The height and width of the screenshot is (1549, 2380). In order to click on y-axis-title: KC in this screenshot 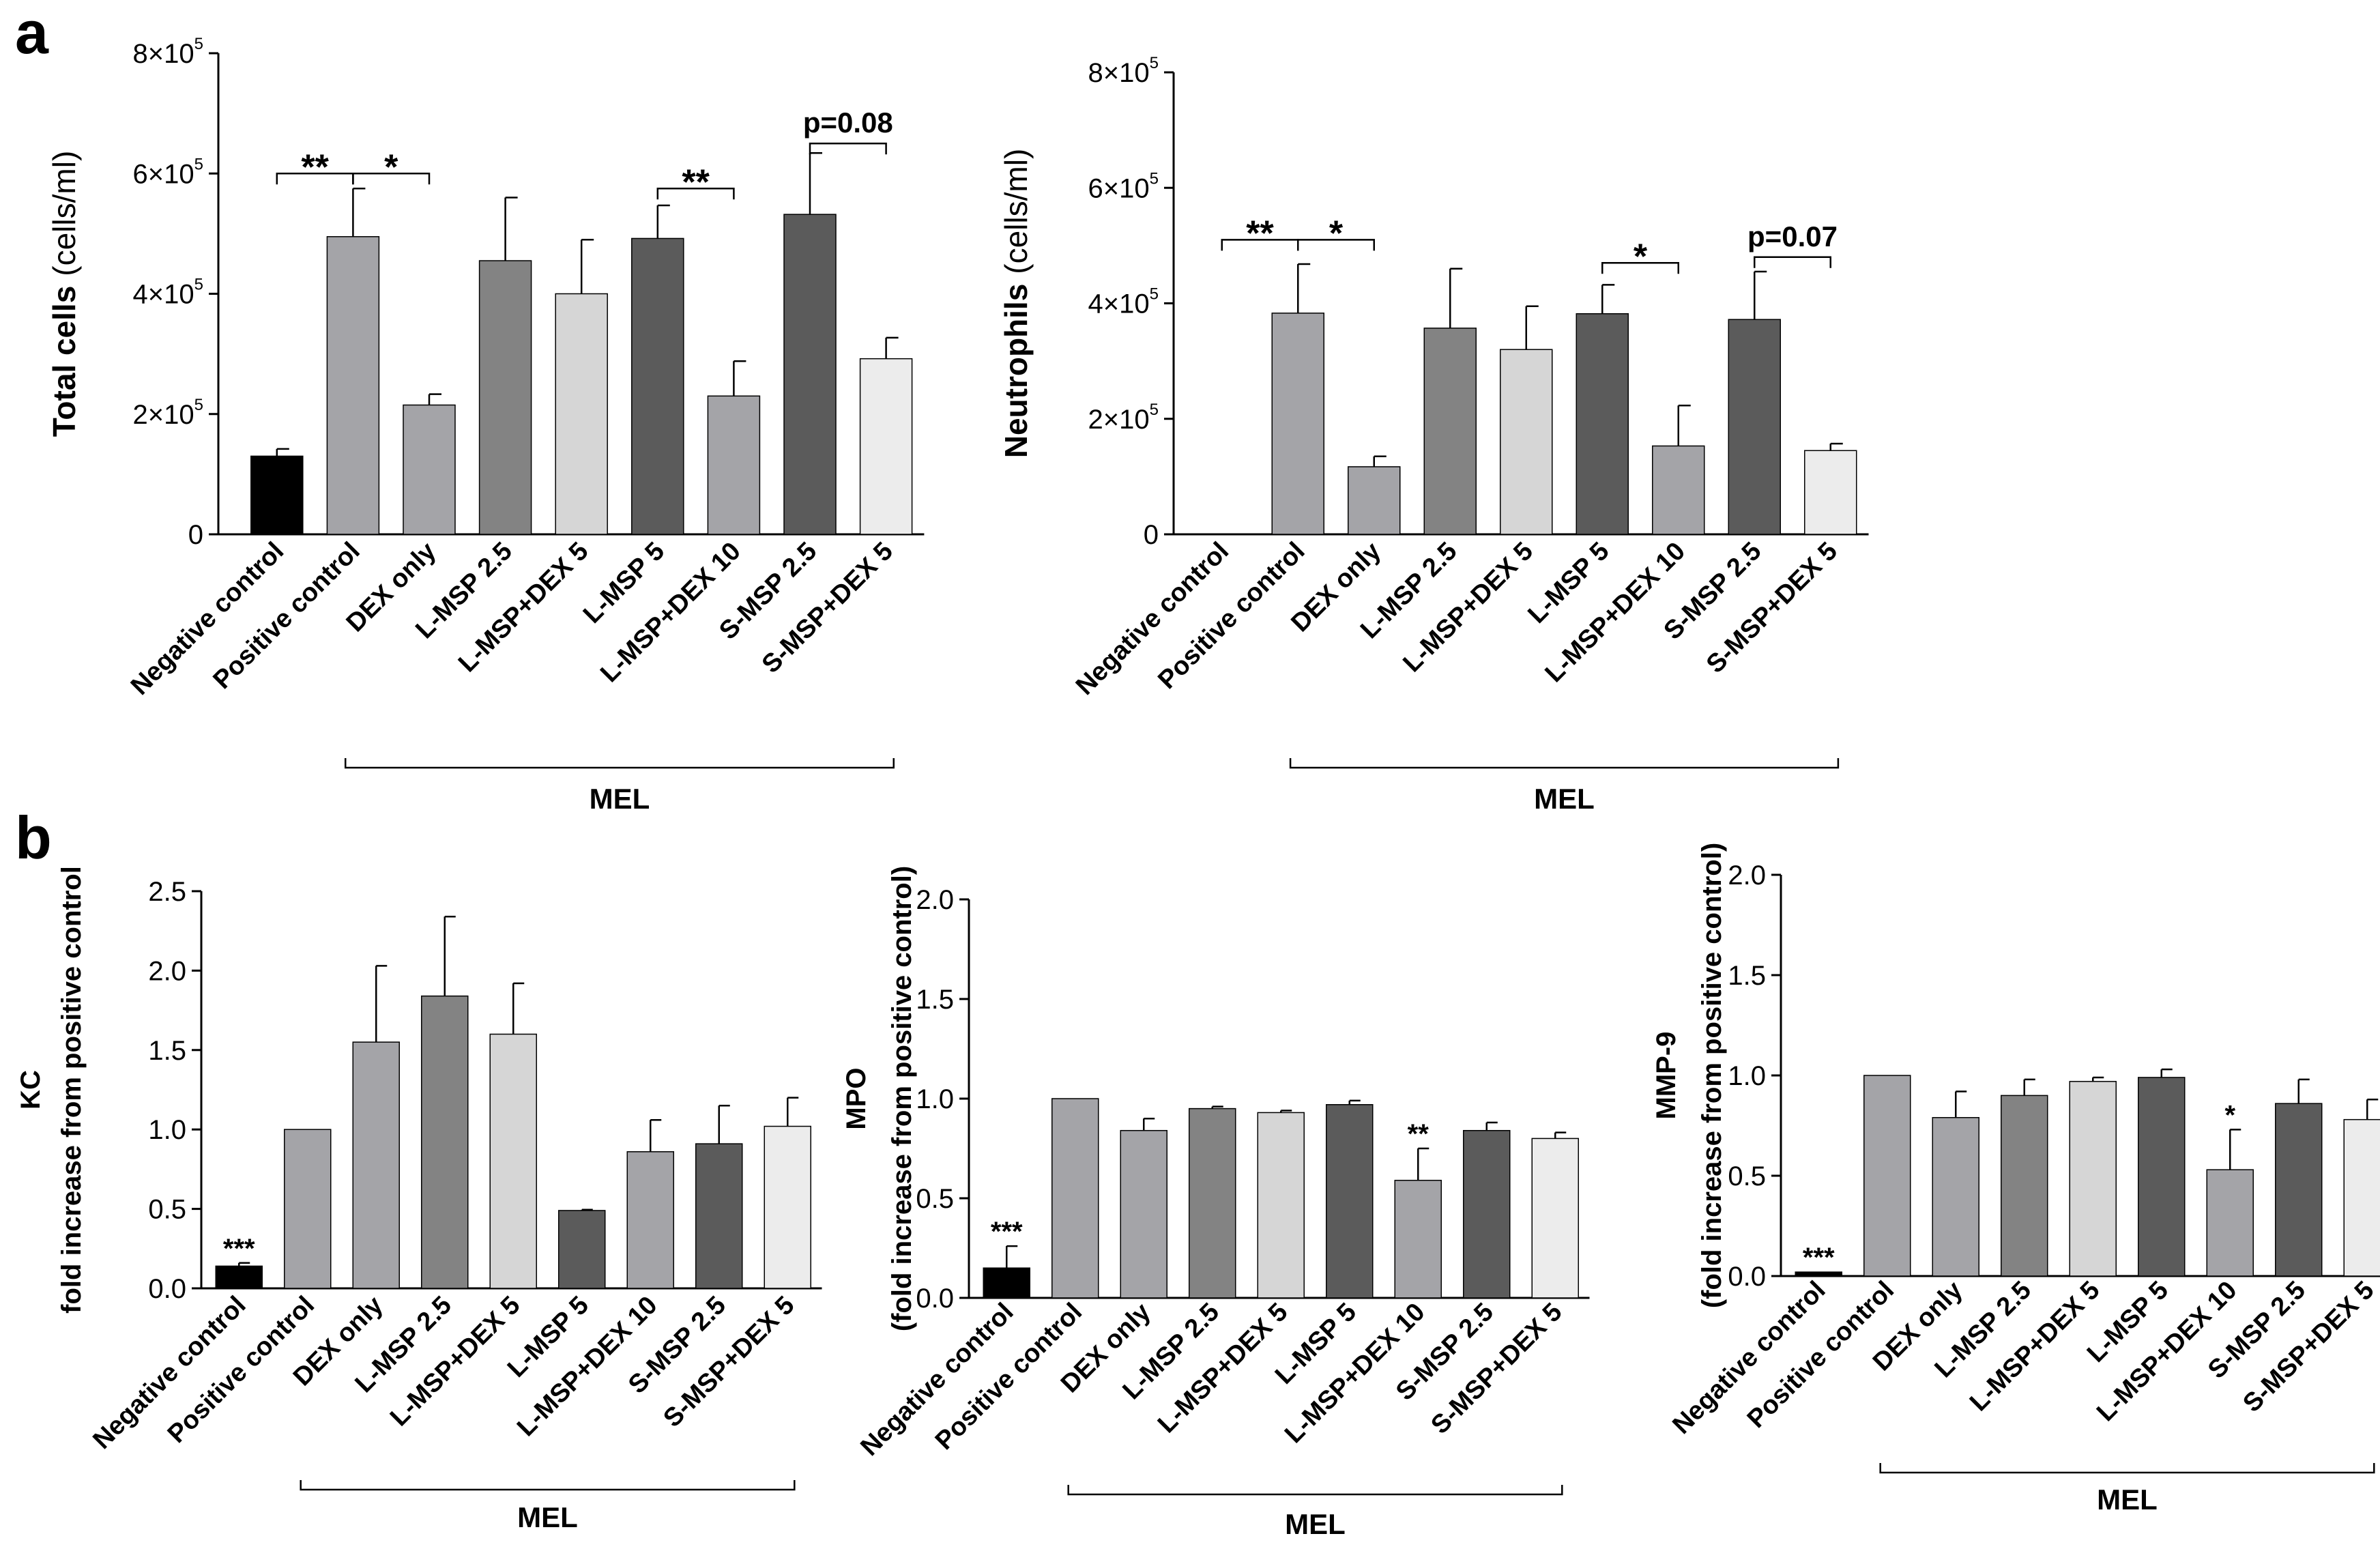, I will do `click(31, 1090)`.